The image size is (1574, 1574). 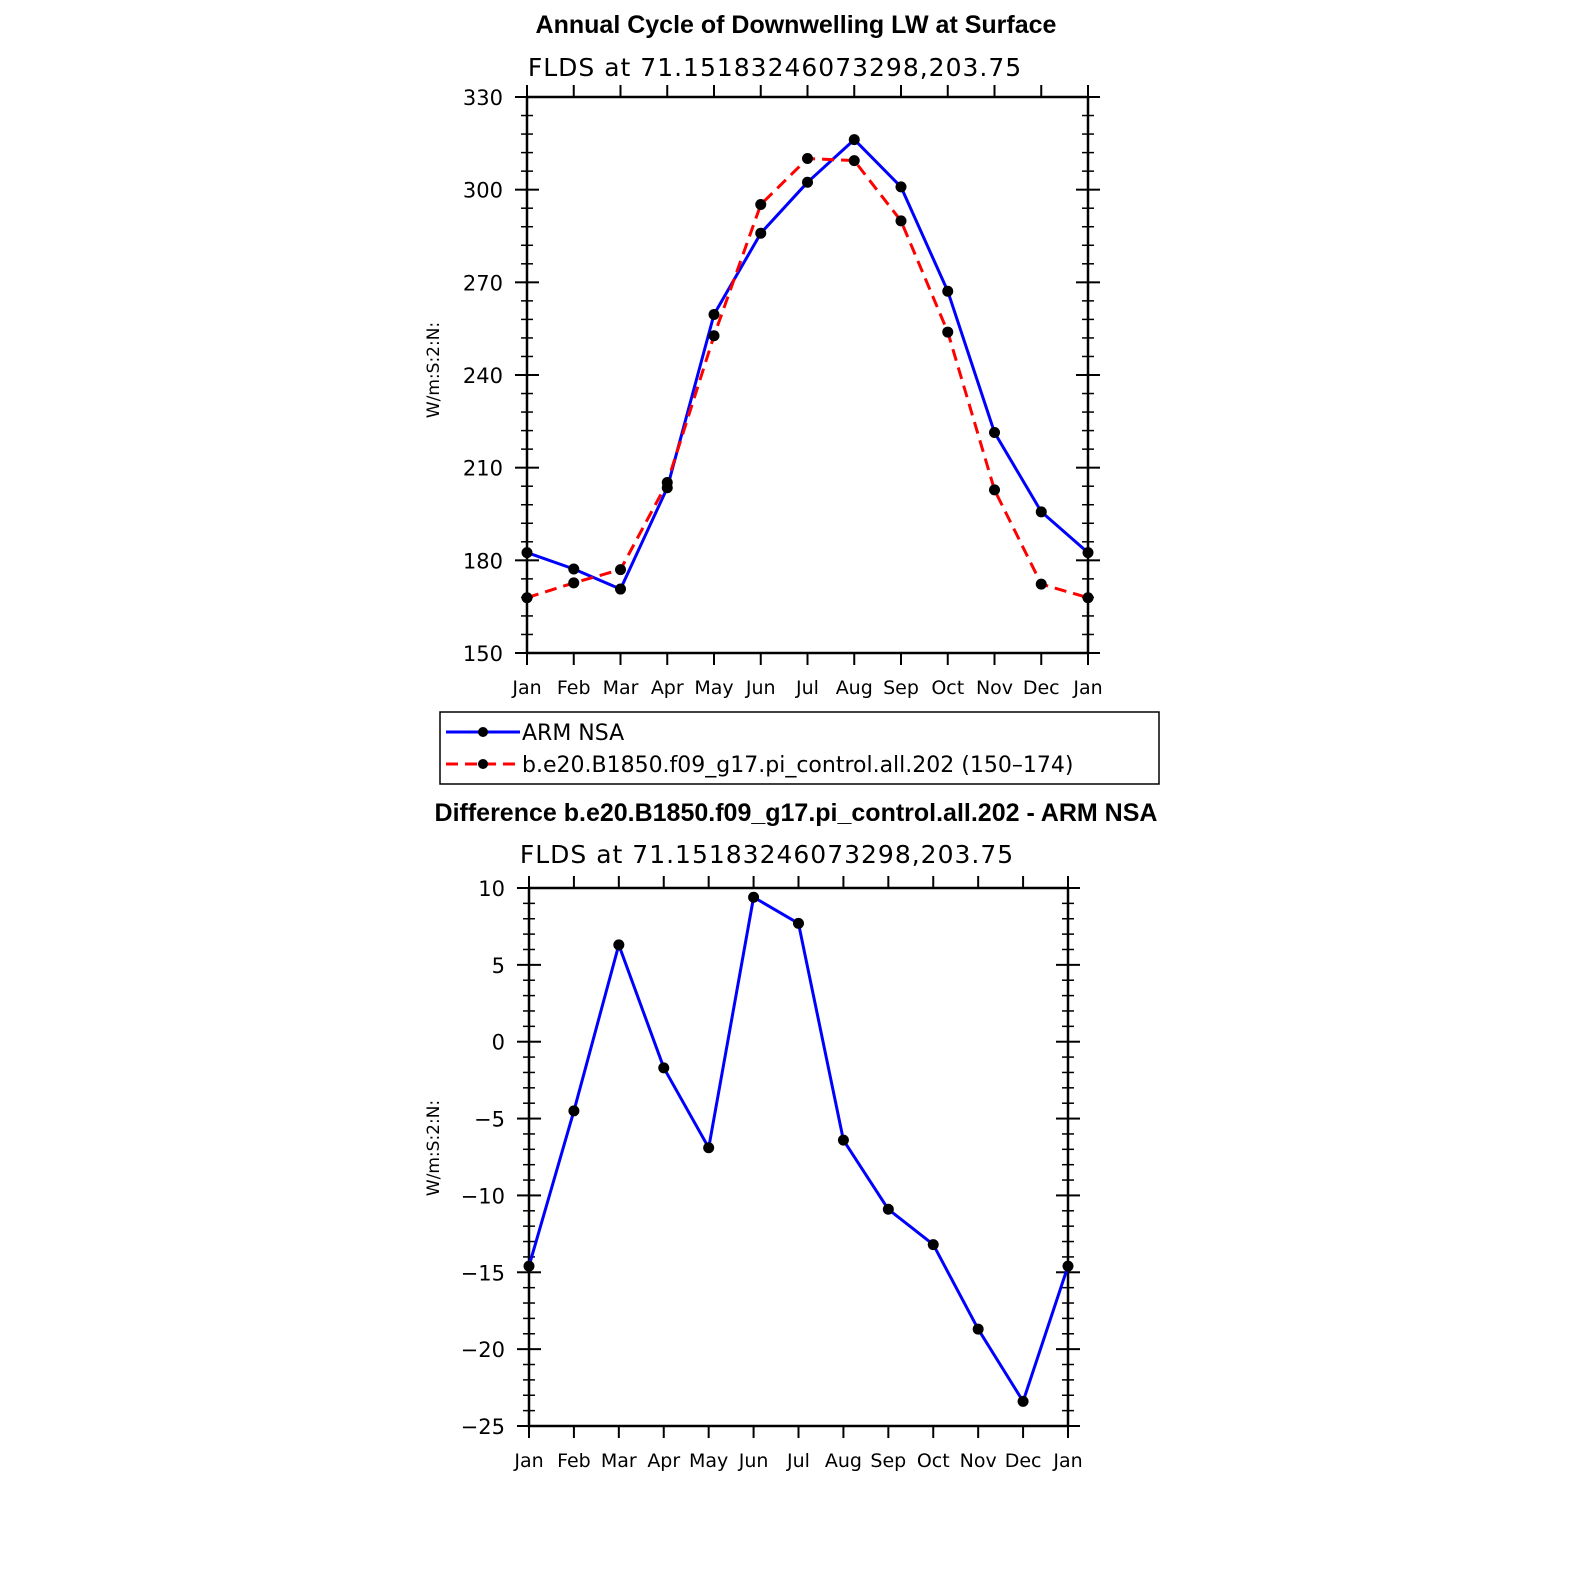 What do you see at coordinates (483, 98) in the screenshot?
I see `y-tick-label: 330` at bounding box center [483, 98].